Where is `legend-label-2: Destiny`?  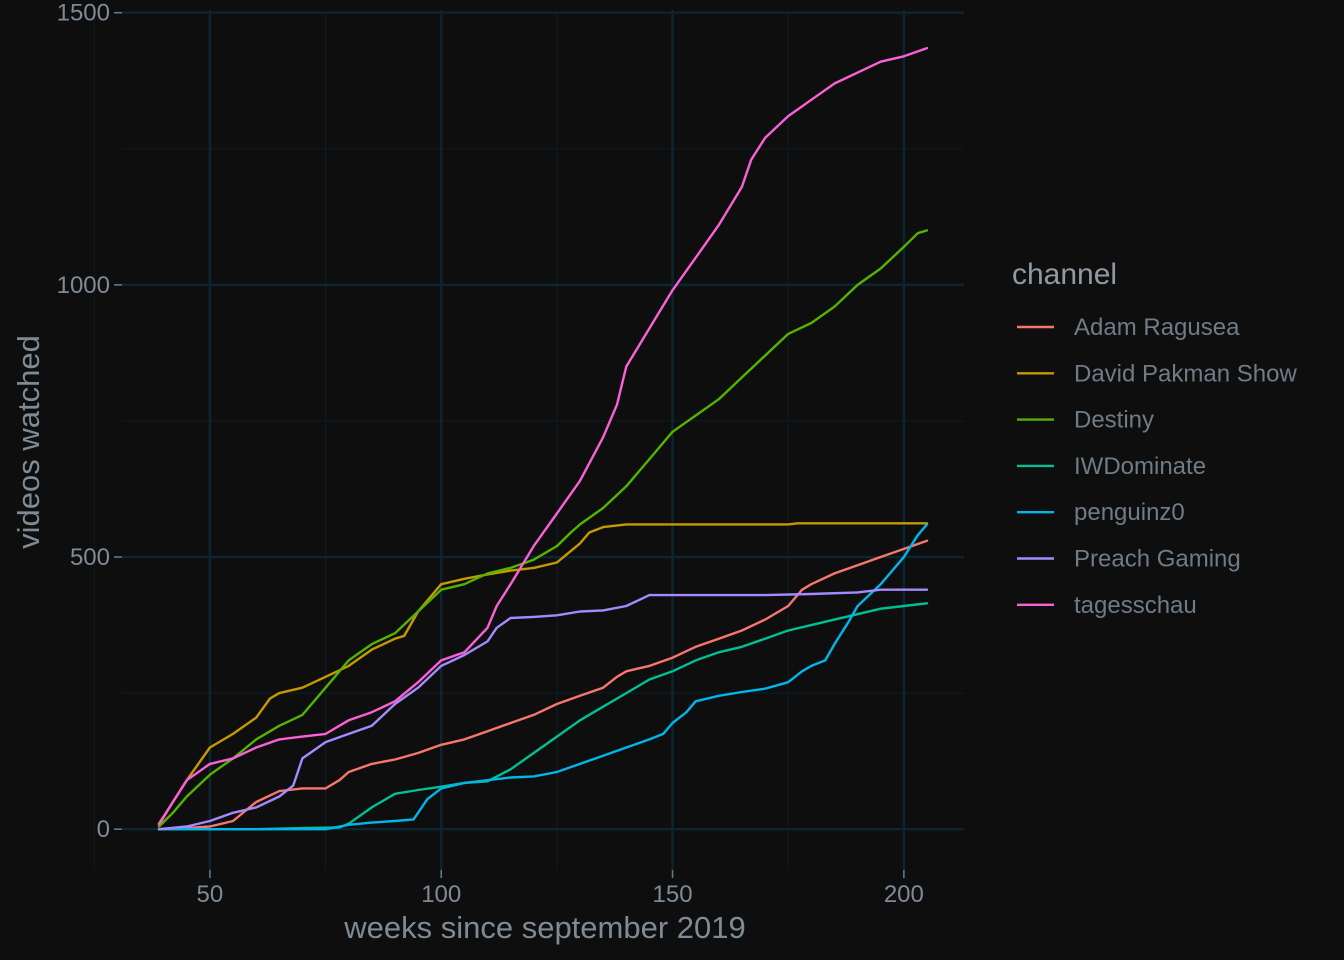 legend-label-2: Destiny is located at coordinates (1114, 420).